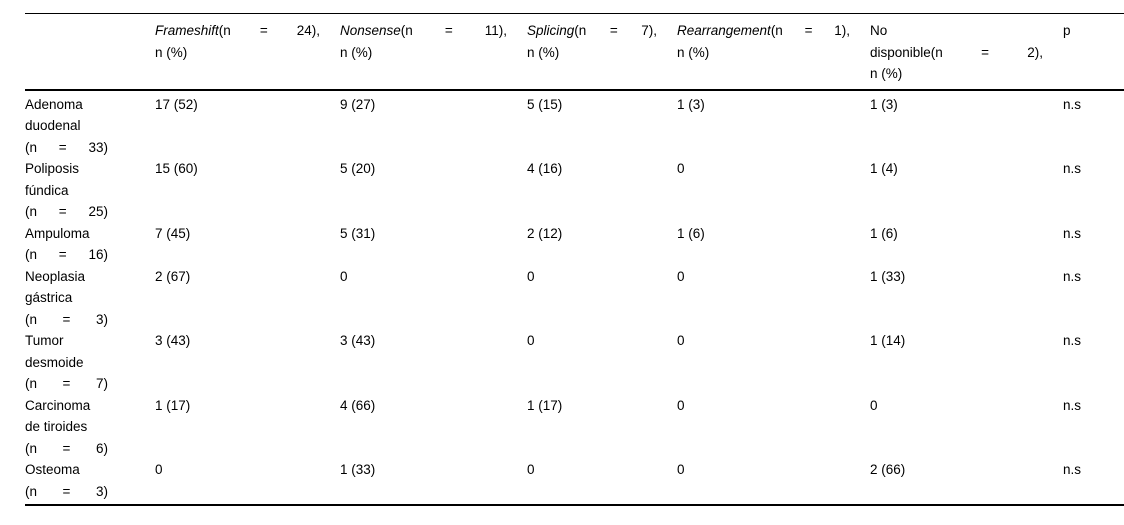  What do you see at coordinates (66, 384) in the screenshot?
I see `row-n-count: (n = 7)` at bounding box center [66, 384].